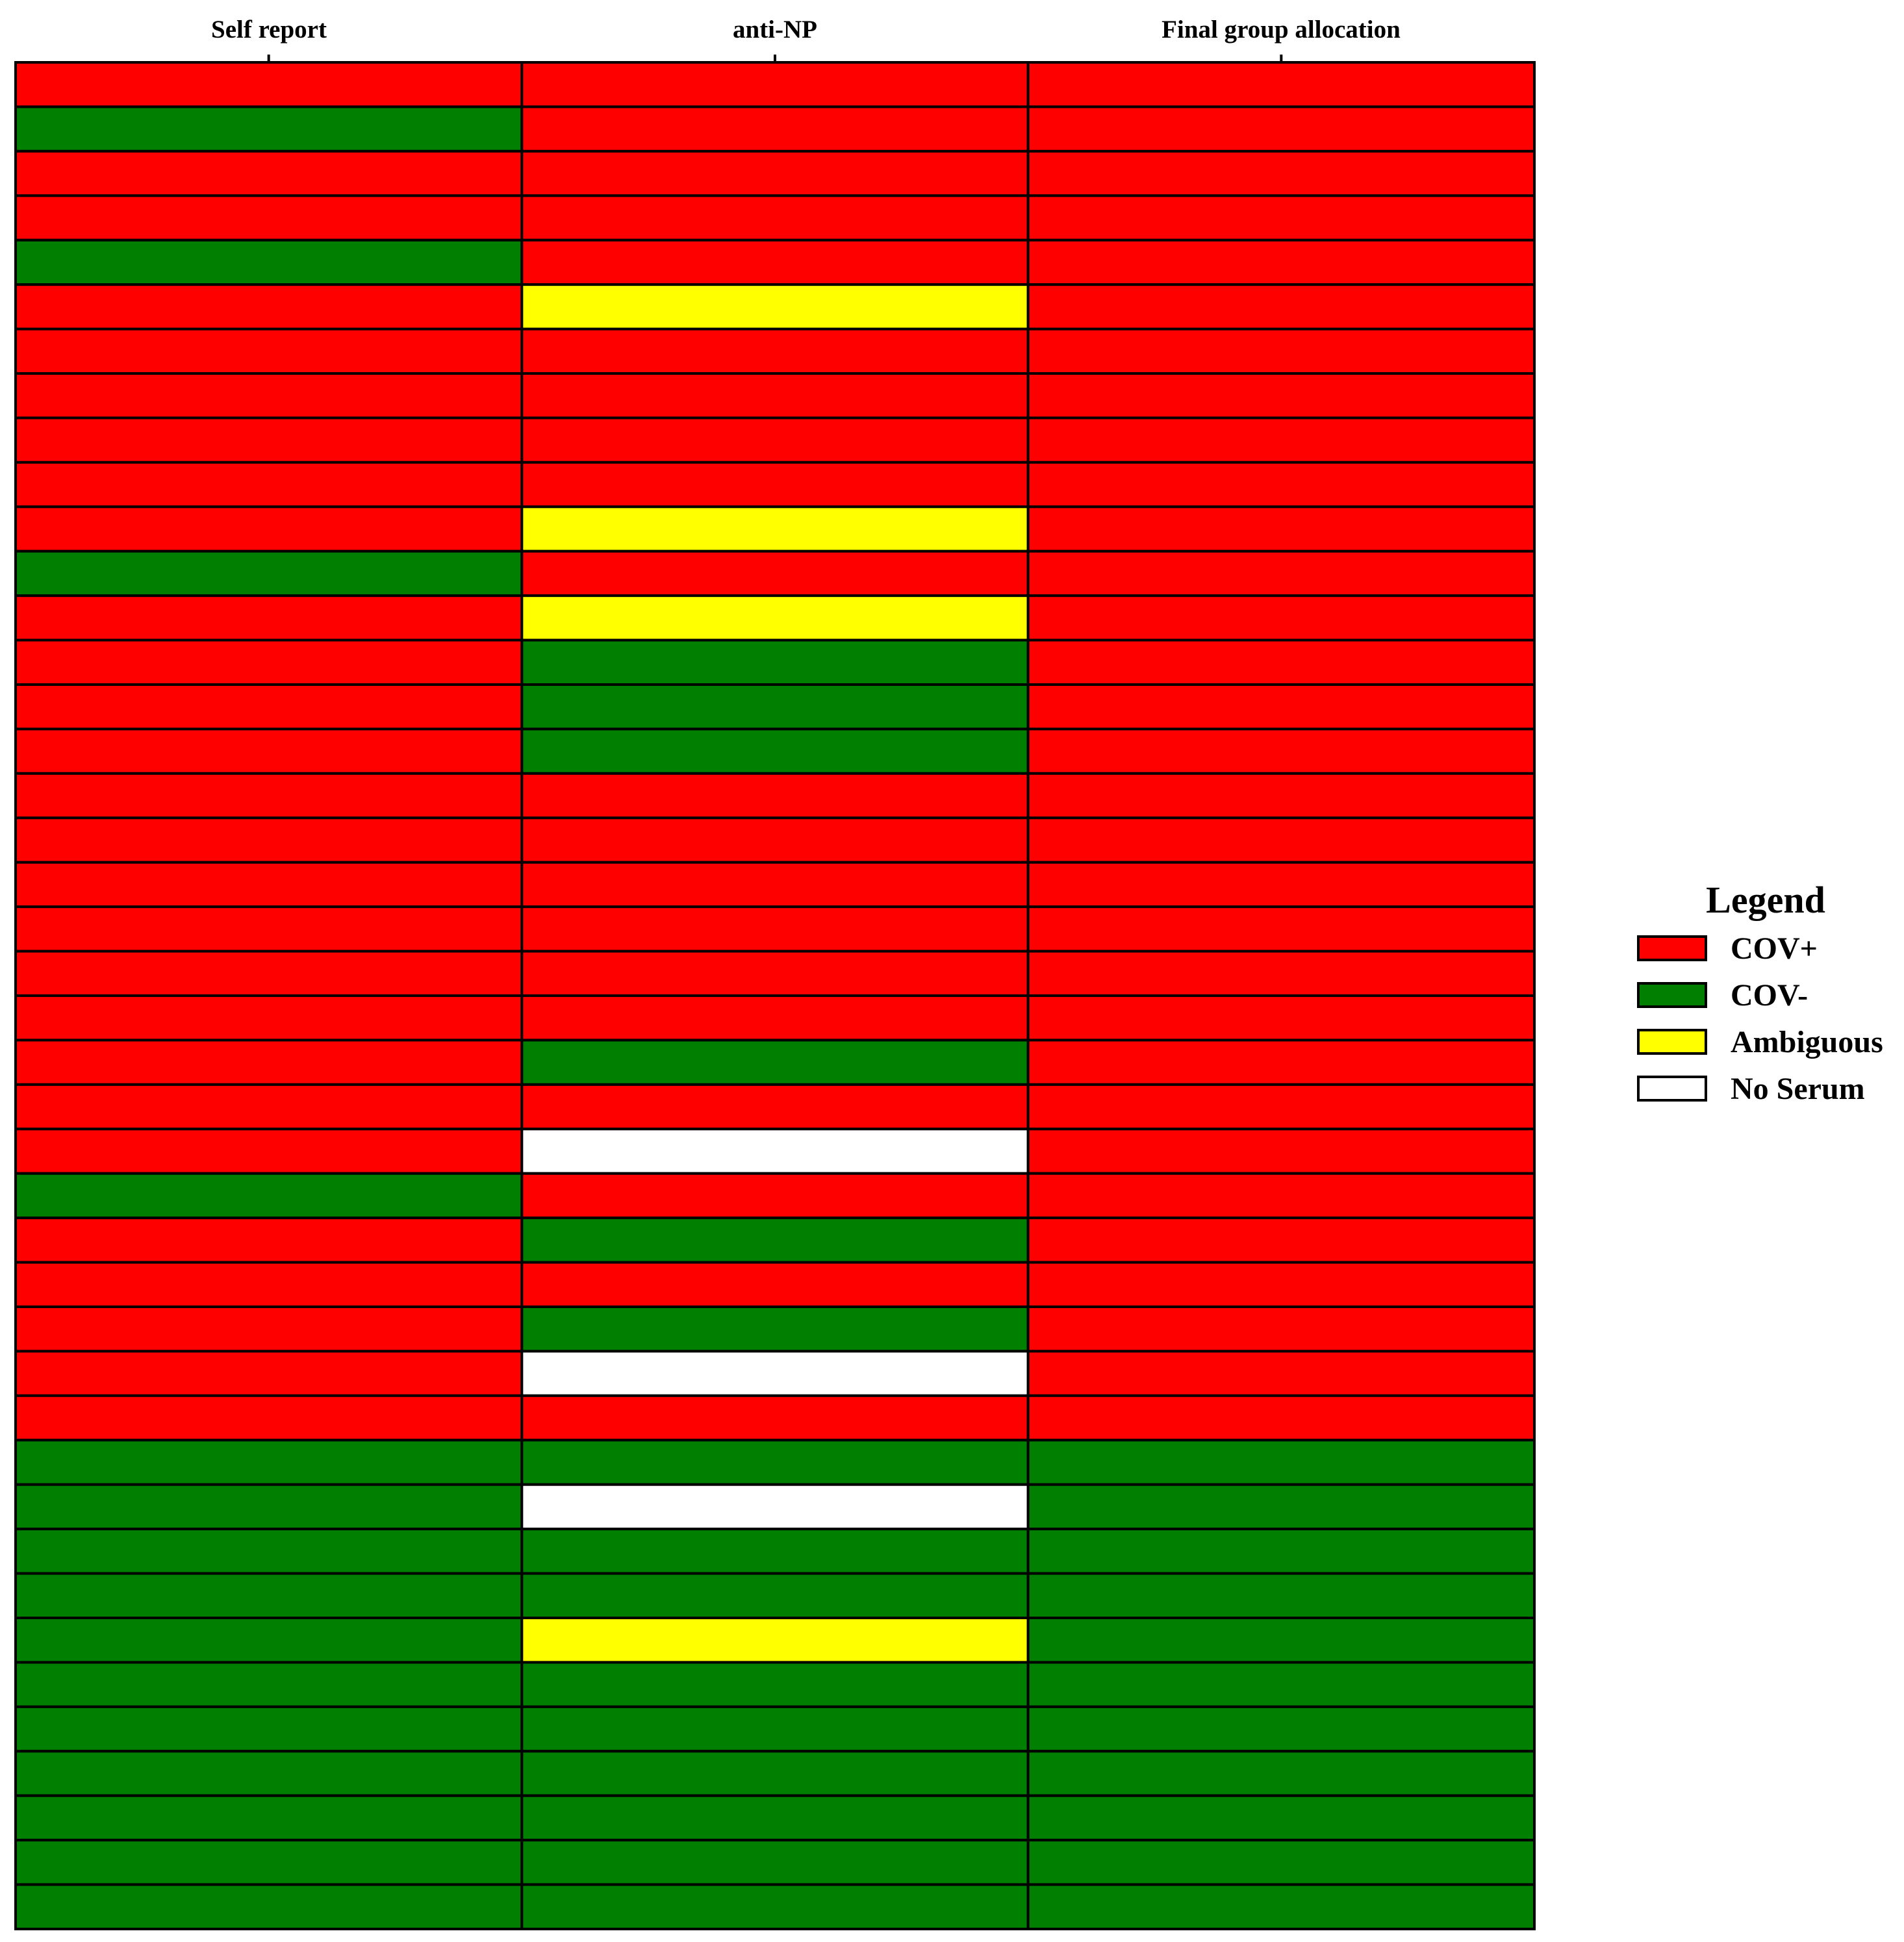 This screenshot has height=1942, width=1904. Describe the element at coordinates (269, 30) in the screenshot. I see `column-label-self-report: Self report` at that location.